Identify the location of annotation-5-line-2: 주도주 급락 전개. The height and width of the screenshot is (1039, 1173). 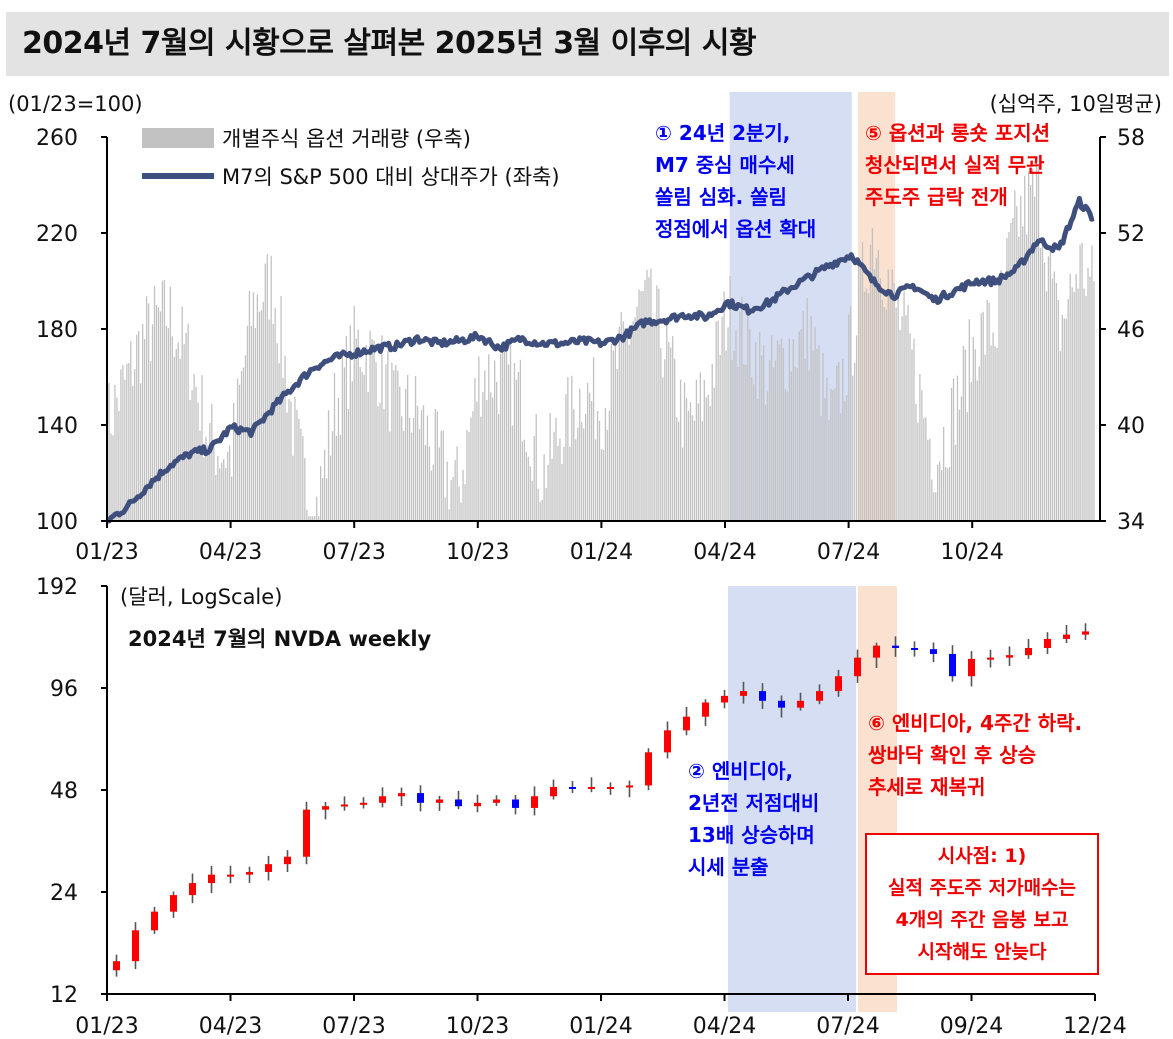
(936, 197).